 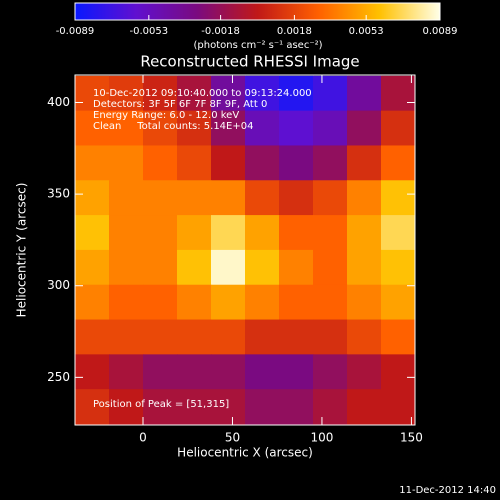 I want to click on annotation: Detectors: 3F 5F 6F 7F 8F 9F, Att 0, so click(x=180, y=104).